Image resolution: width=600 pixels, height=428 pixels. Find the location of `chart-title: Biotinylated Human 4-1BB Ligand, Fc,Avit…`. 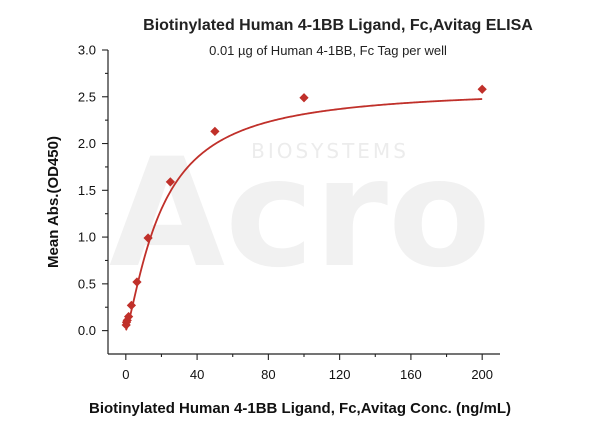

chart-title: Biotinylated Human 4-1BB Ligand, Fc,Avit… is located at coordinates (338, 25).